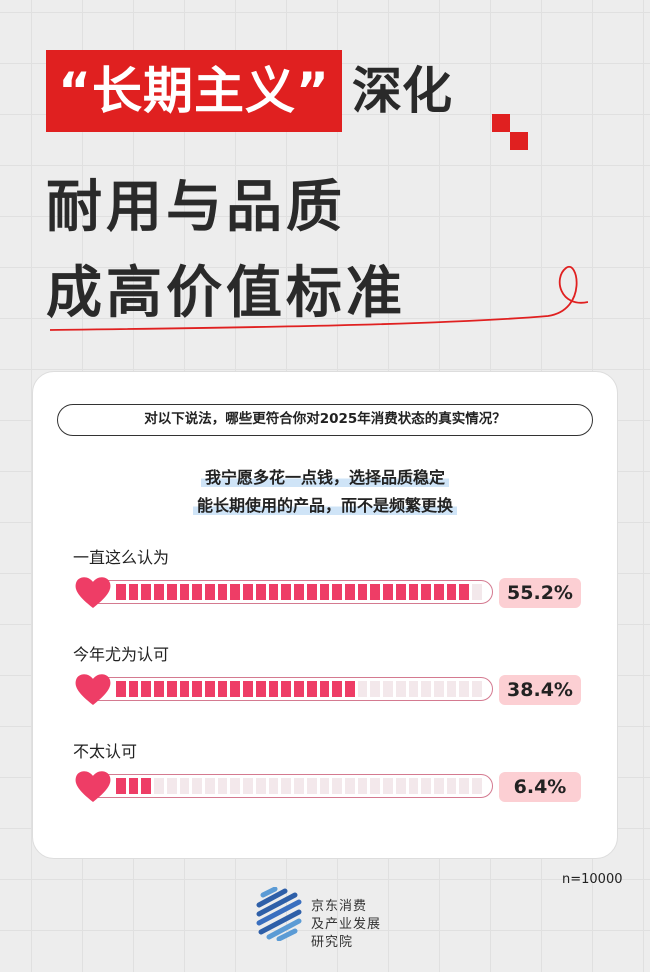  Describe the element at coordinates (324, 477) in the screenshot. I see `statement-line1: 我宁愿多花一点钱，选择品质稳定` at that location.